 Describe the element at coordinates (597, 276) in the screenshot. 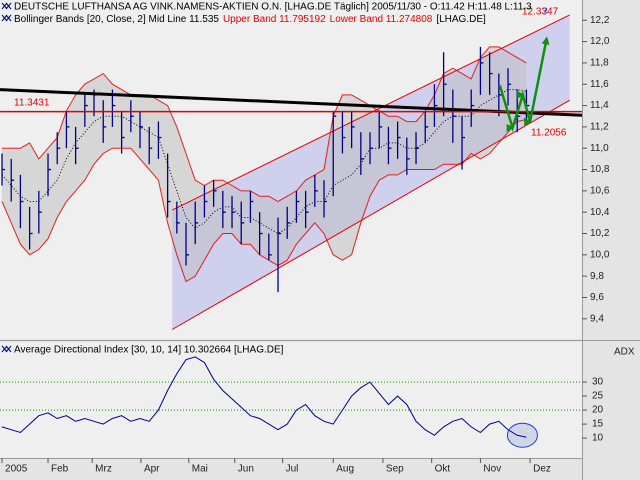

I see `y-tick-label: 9,8` at that location.